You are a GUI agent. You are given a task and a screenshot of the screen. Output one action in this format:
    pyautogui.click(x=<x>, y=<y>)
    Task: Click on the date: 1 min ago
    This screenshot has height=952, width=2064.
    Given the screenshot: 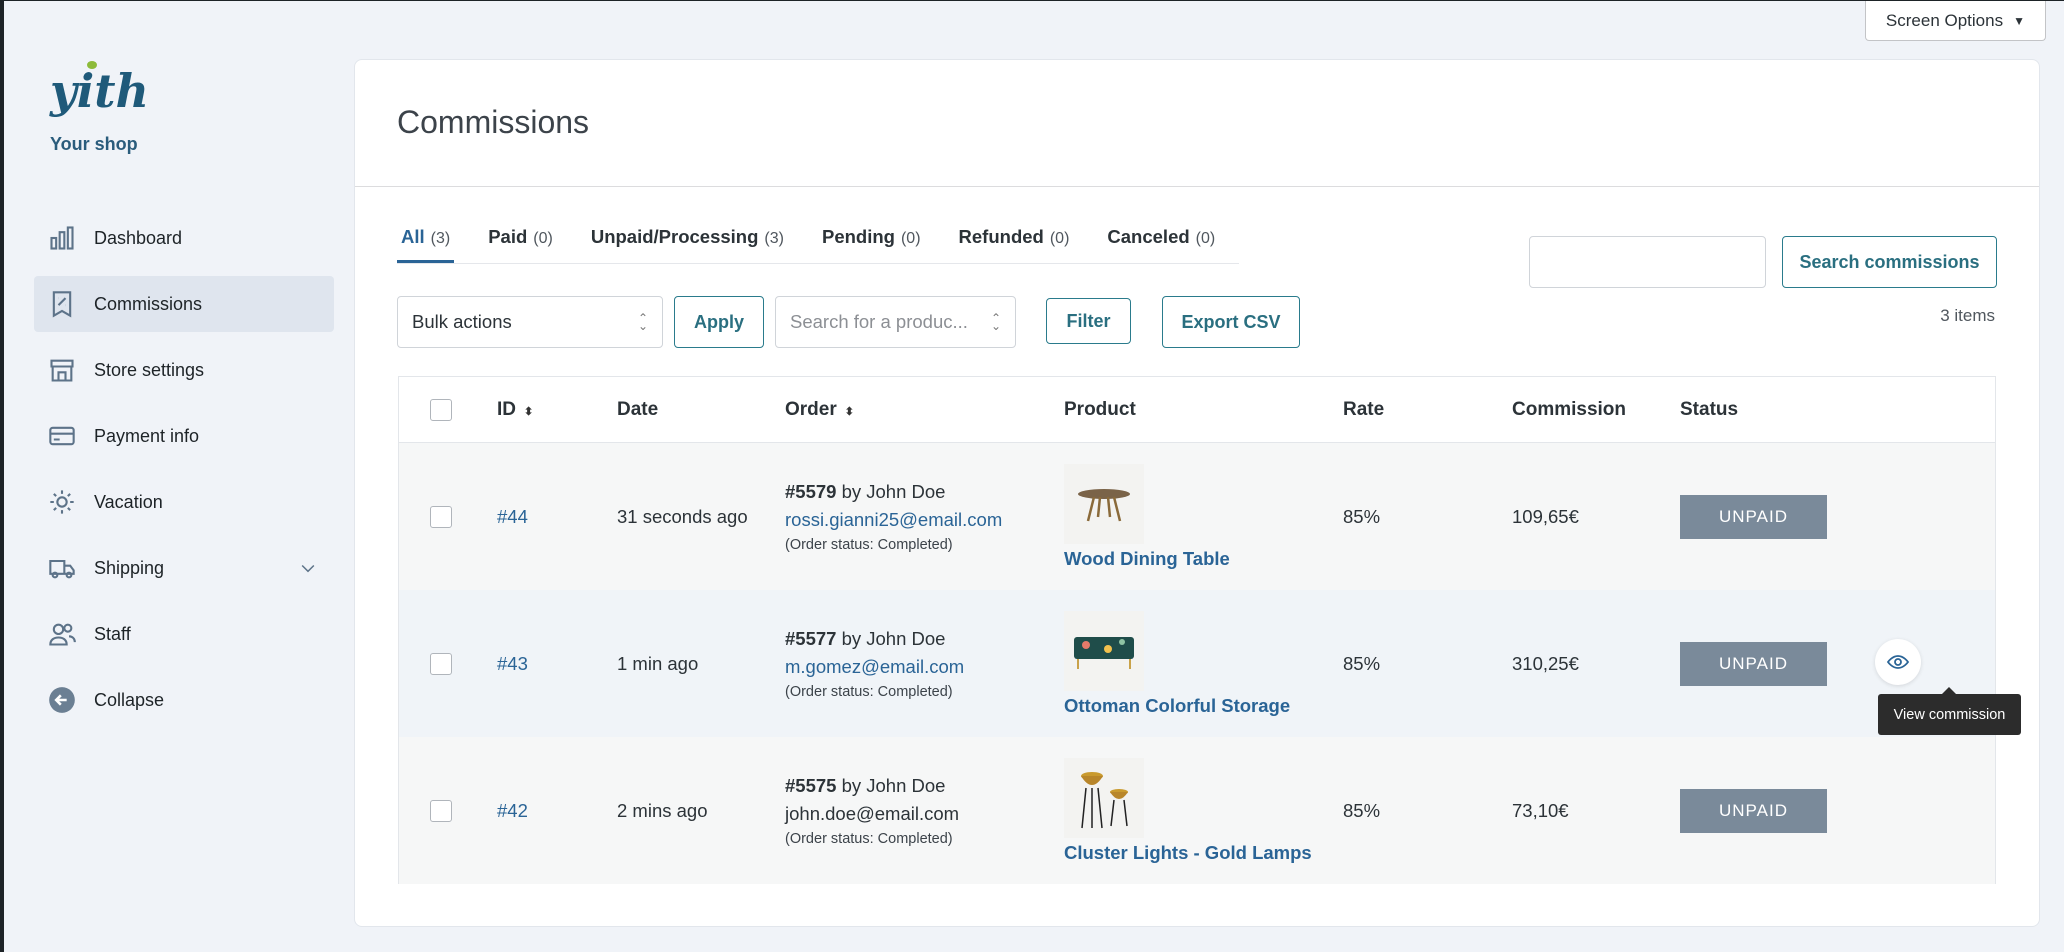 What is the action you would take?
    pyautogui.click(x=658, y=663)
    